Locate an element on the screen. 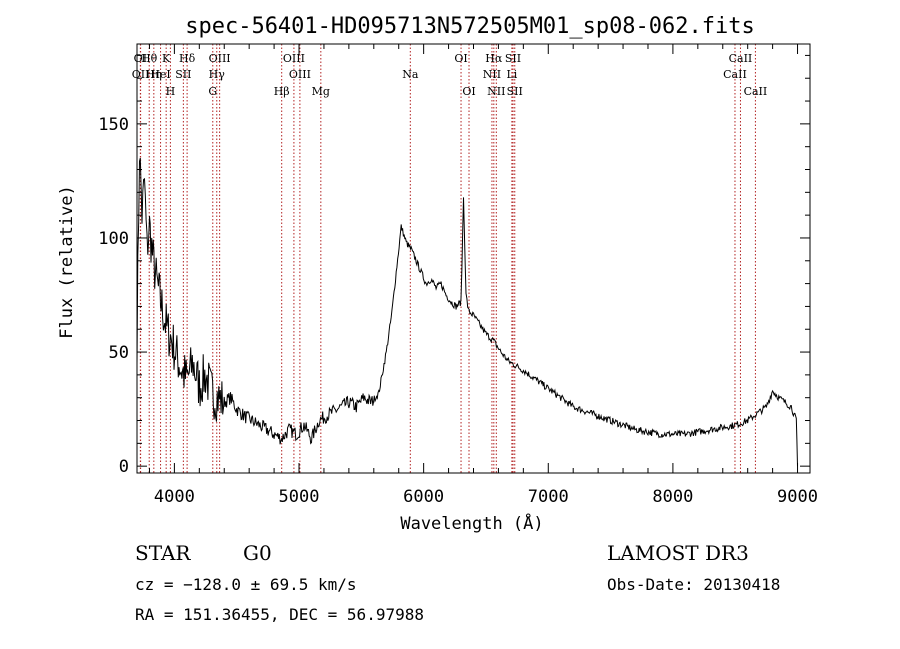  line-marker-label: Hγ is located at coordinates (217, 74).